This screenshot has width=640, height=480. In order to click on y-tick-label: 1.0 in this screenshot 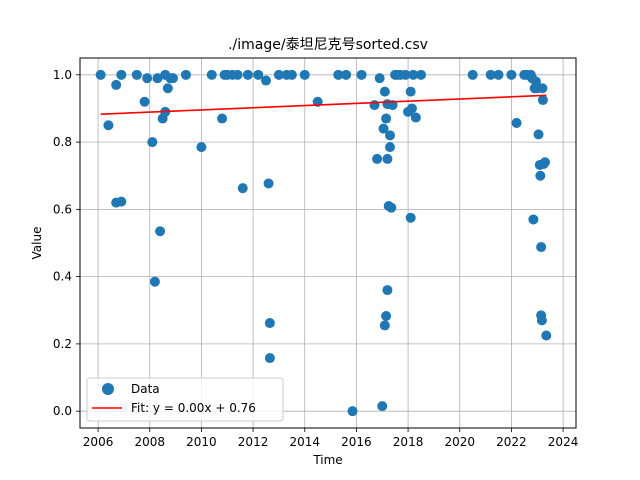, I will do `click(62, 75)`.